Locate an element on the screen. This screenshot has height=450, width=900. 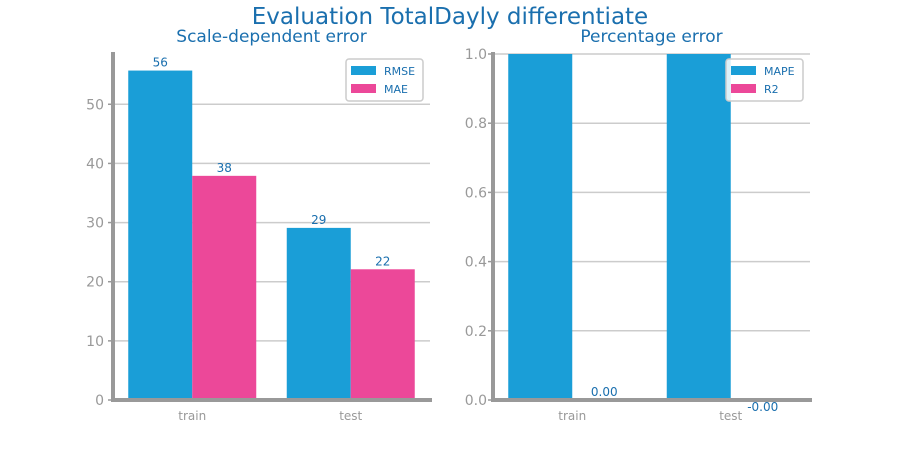
chart1-legend-swatch-mae is located at coordinates (363, 88).